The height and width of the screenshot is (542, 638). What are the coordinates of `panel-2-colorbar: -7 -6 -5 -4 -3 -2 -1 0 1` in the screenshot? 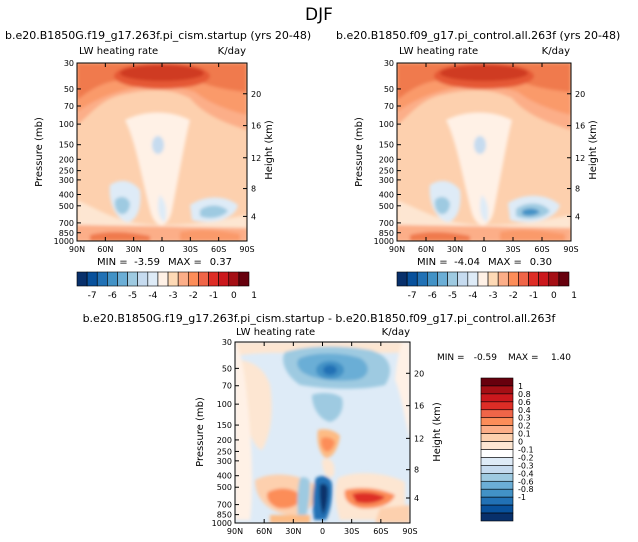 It's located at (486, 286).